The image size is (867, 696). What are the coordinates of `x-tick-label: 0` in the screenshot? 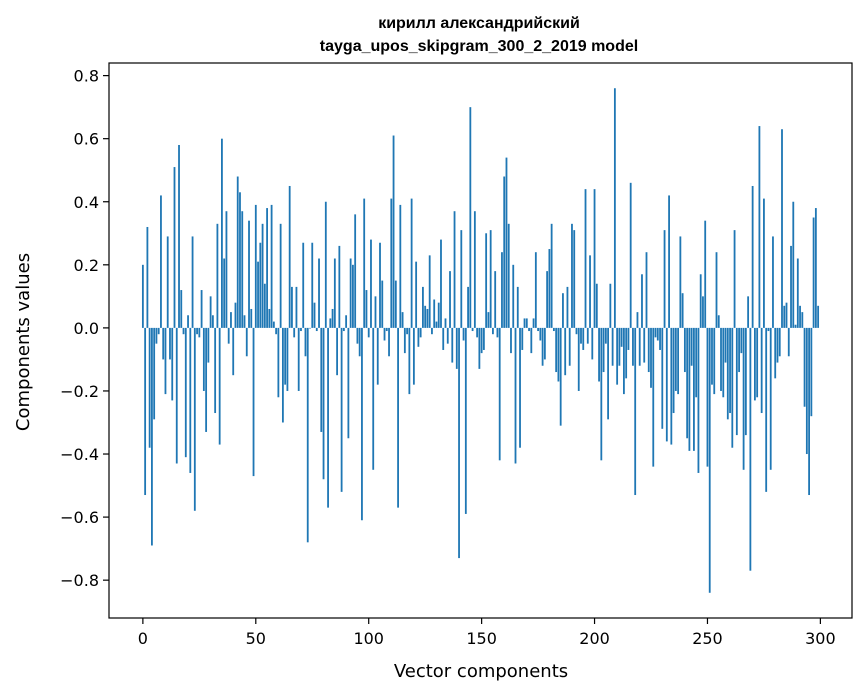 It's located at (143, 638).